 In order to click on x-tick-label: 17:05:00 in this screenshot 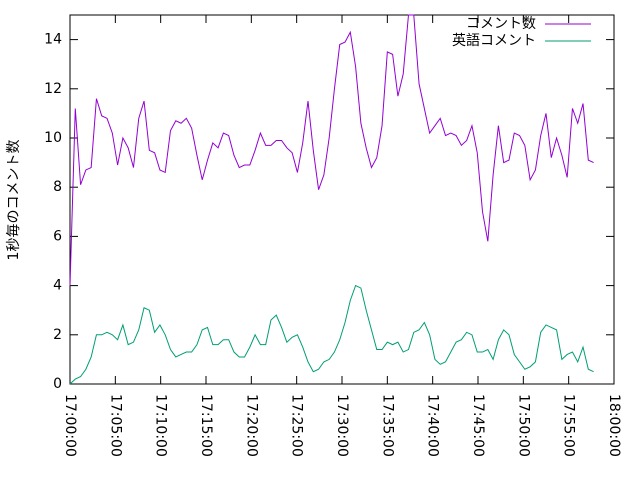, I will do `click(115, 425)`.